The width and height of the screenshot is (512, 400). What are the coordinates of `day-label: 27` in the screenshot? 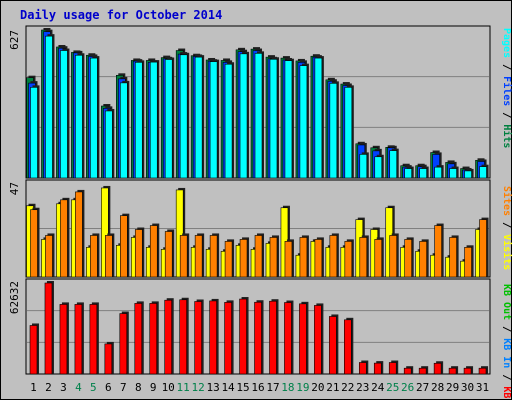 It's located at (422, 387).